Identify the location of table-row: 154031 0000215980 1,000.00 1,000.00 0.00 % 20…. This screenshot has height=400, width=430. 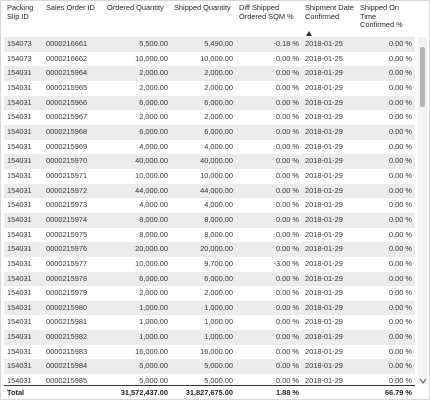
(209, 308).